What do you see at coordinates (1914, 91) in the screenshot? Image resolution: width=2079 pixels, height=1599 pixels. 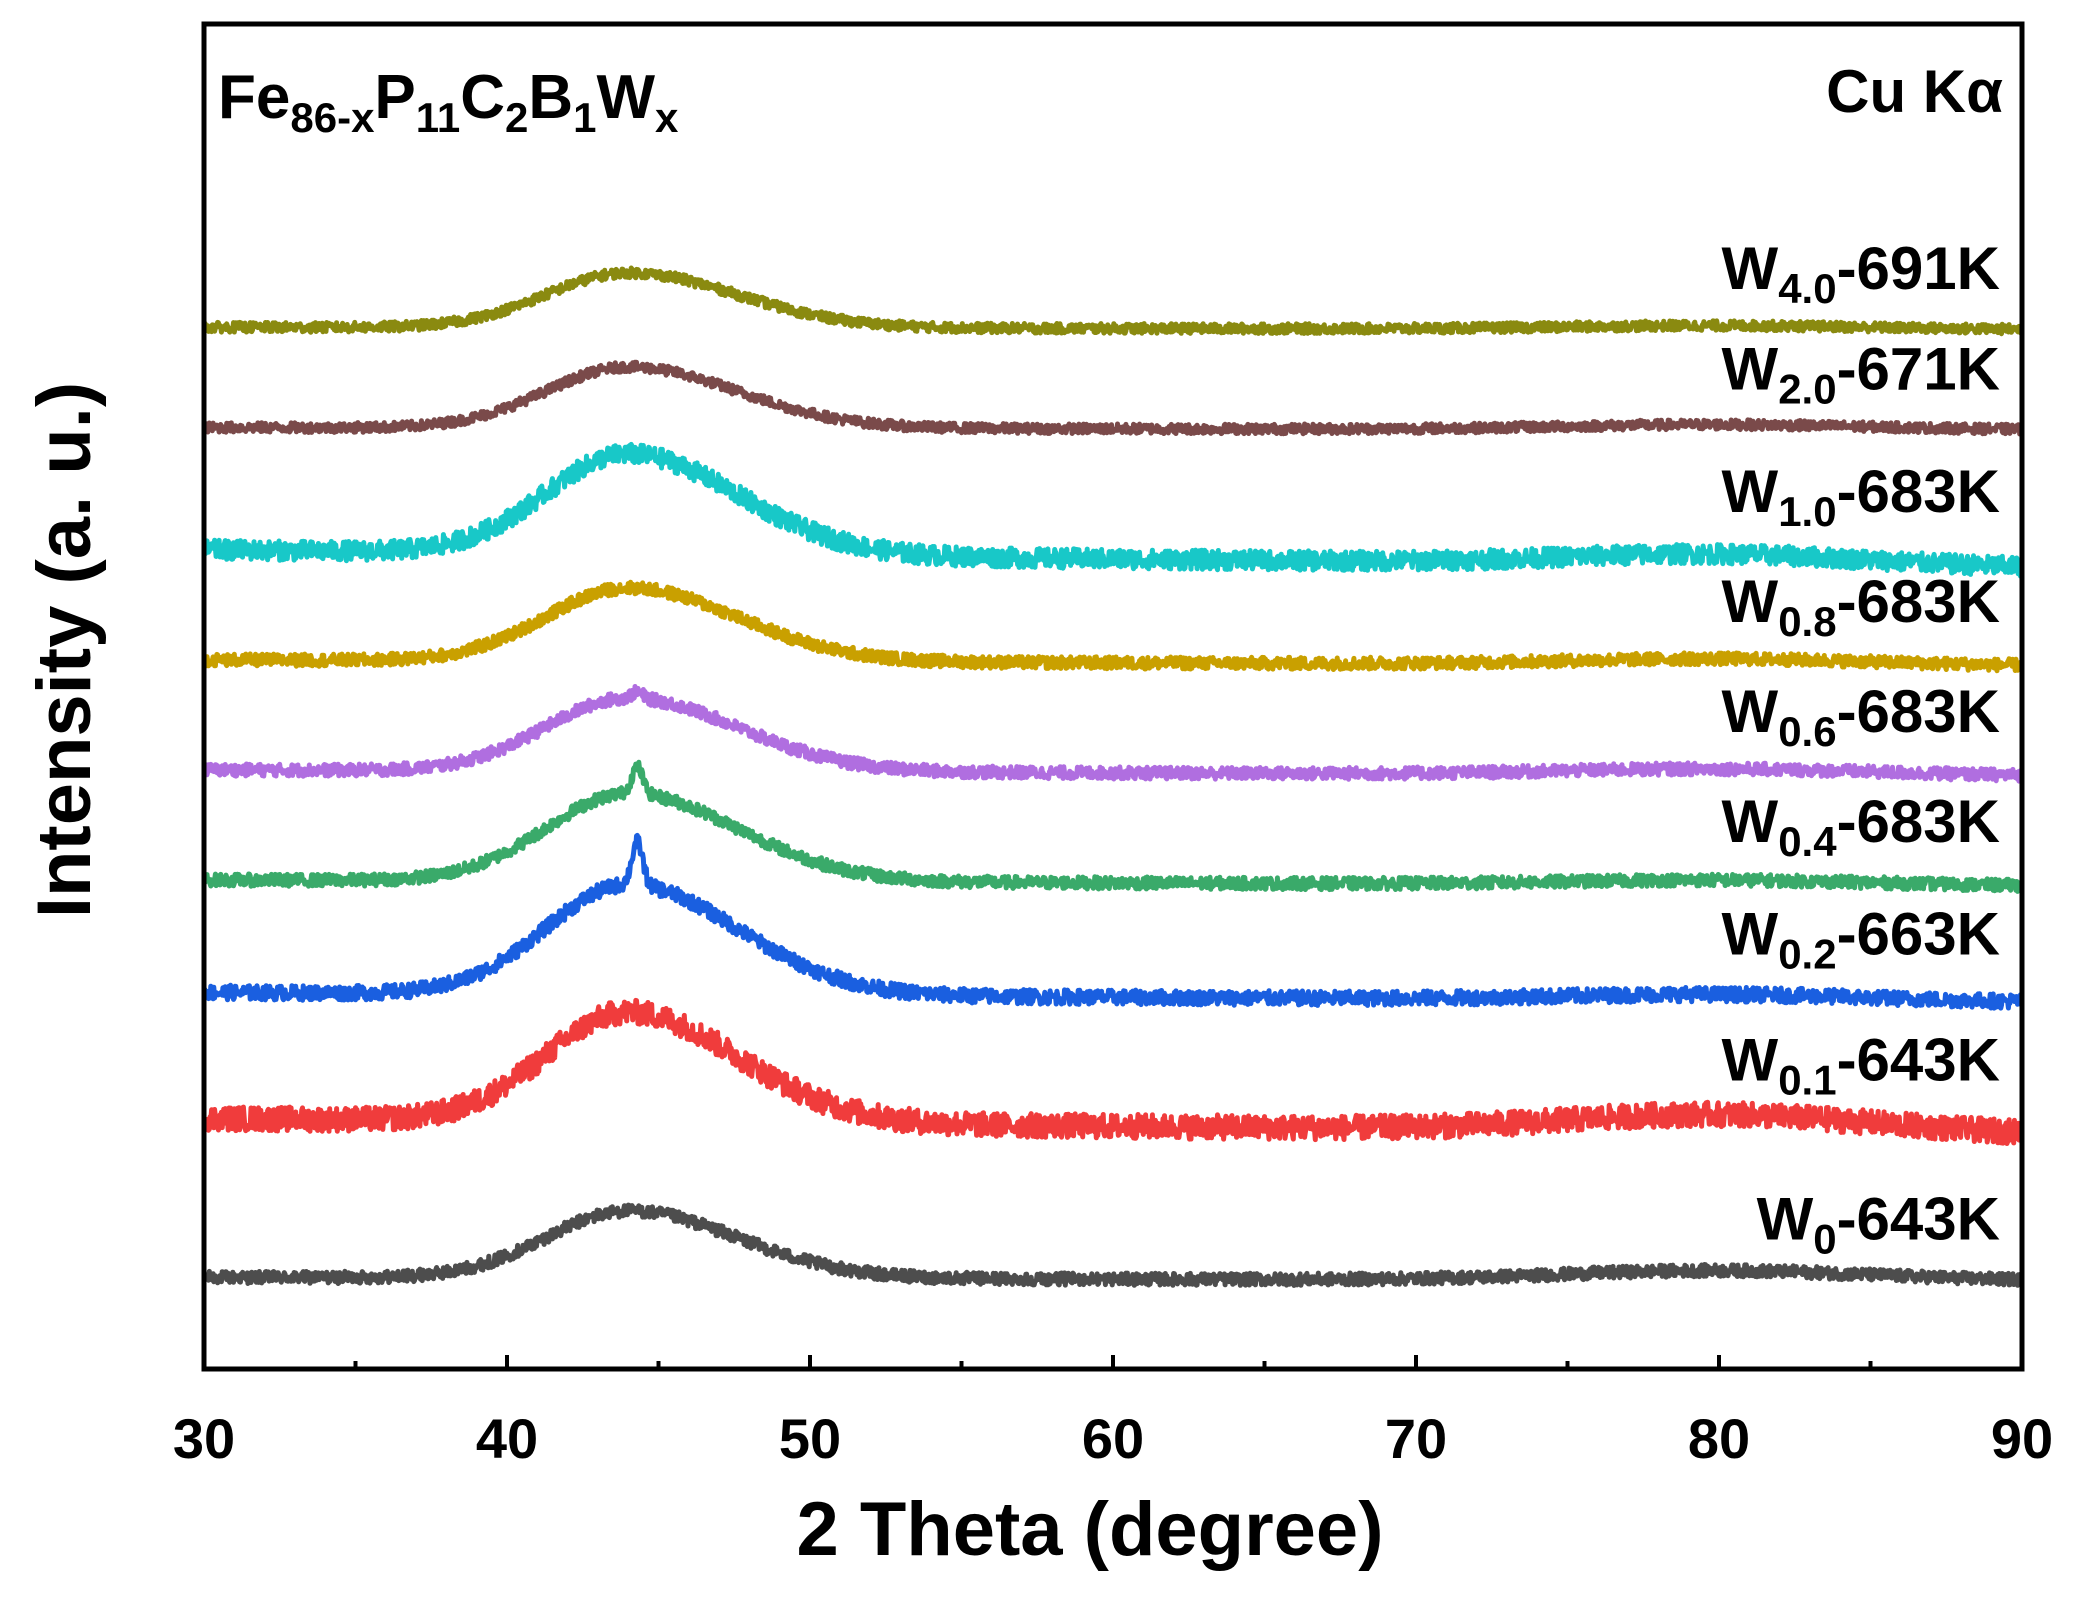 I see `radiation-label: Cu Kα` at bounding box center [1914, 91].